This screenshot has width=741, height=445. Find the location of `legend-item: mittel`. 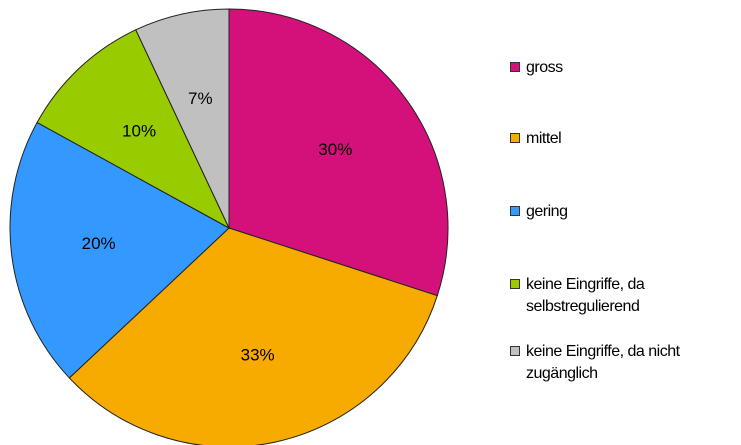

legend-item: mittel is located at coordinates (624, 139).